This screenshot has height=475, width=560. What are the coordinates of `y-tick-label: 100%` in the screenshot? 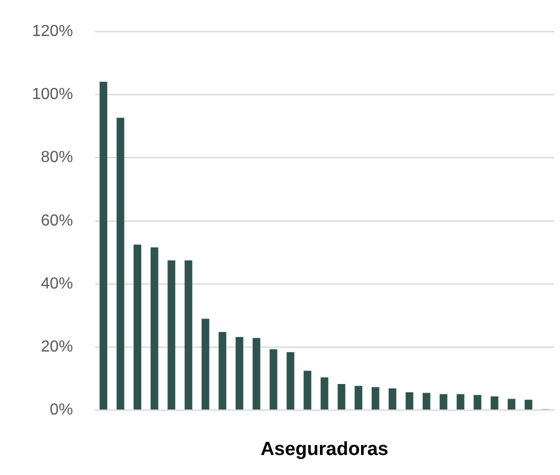 It's located at (52, 95).